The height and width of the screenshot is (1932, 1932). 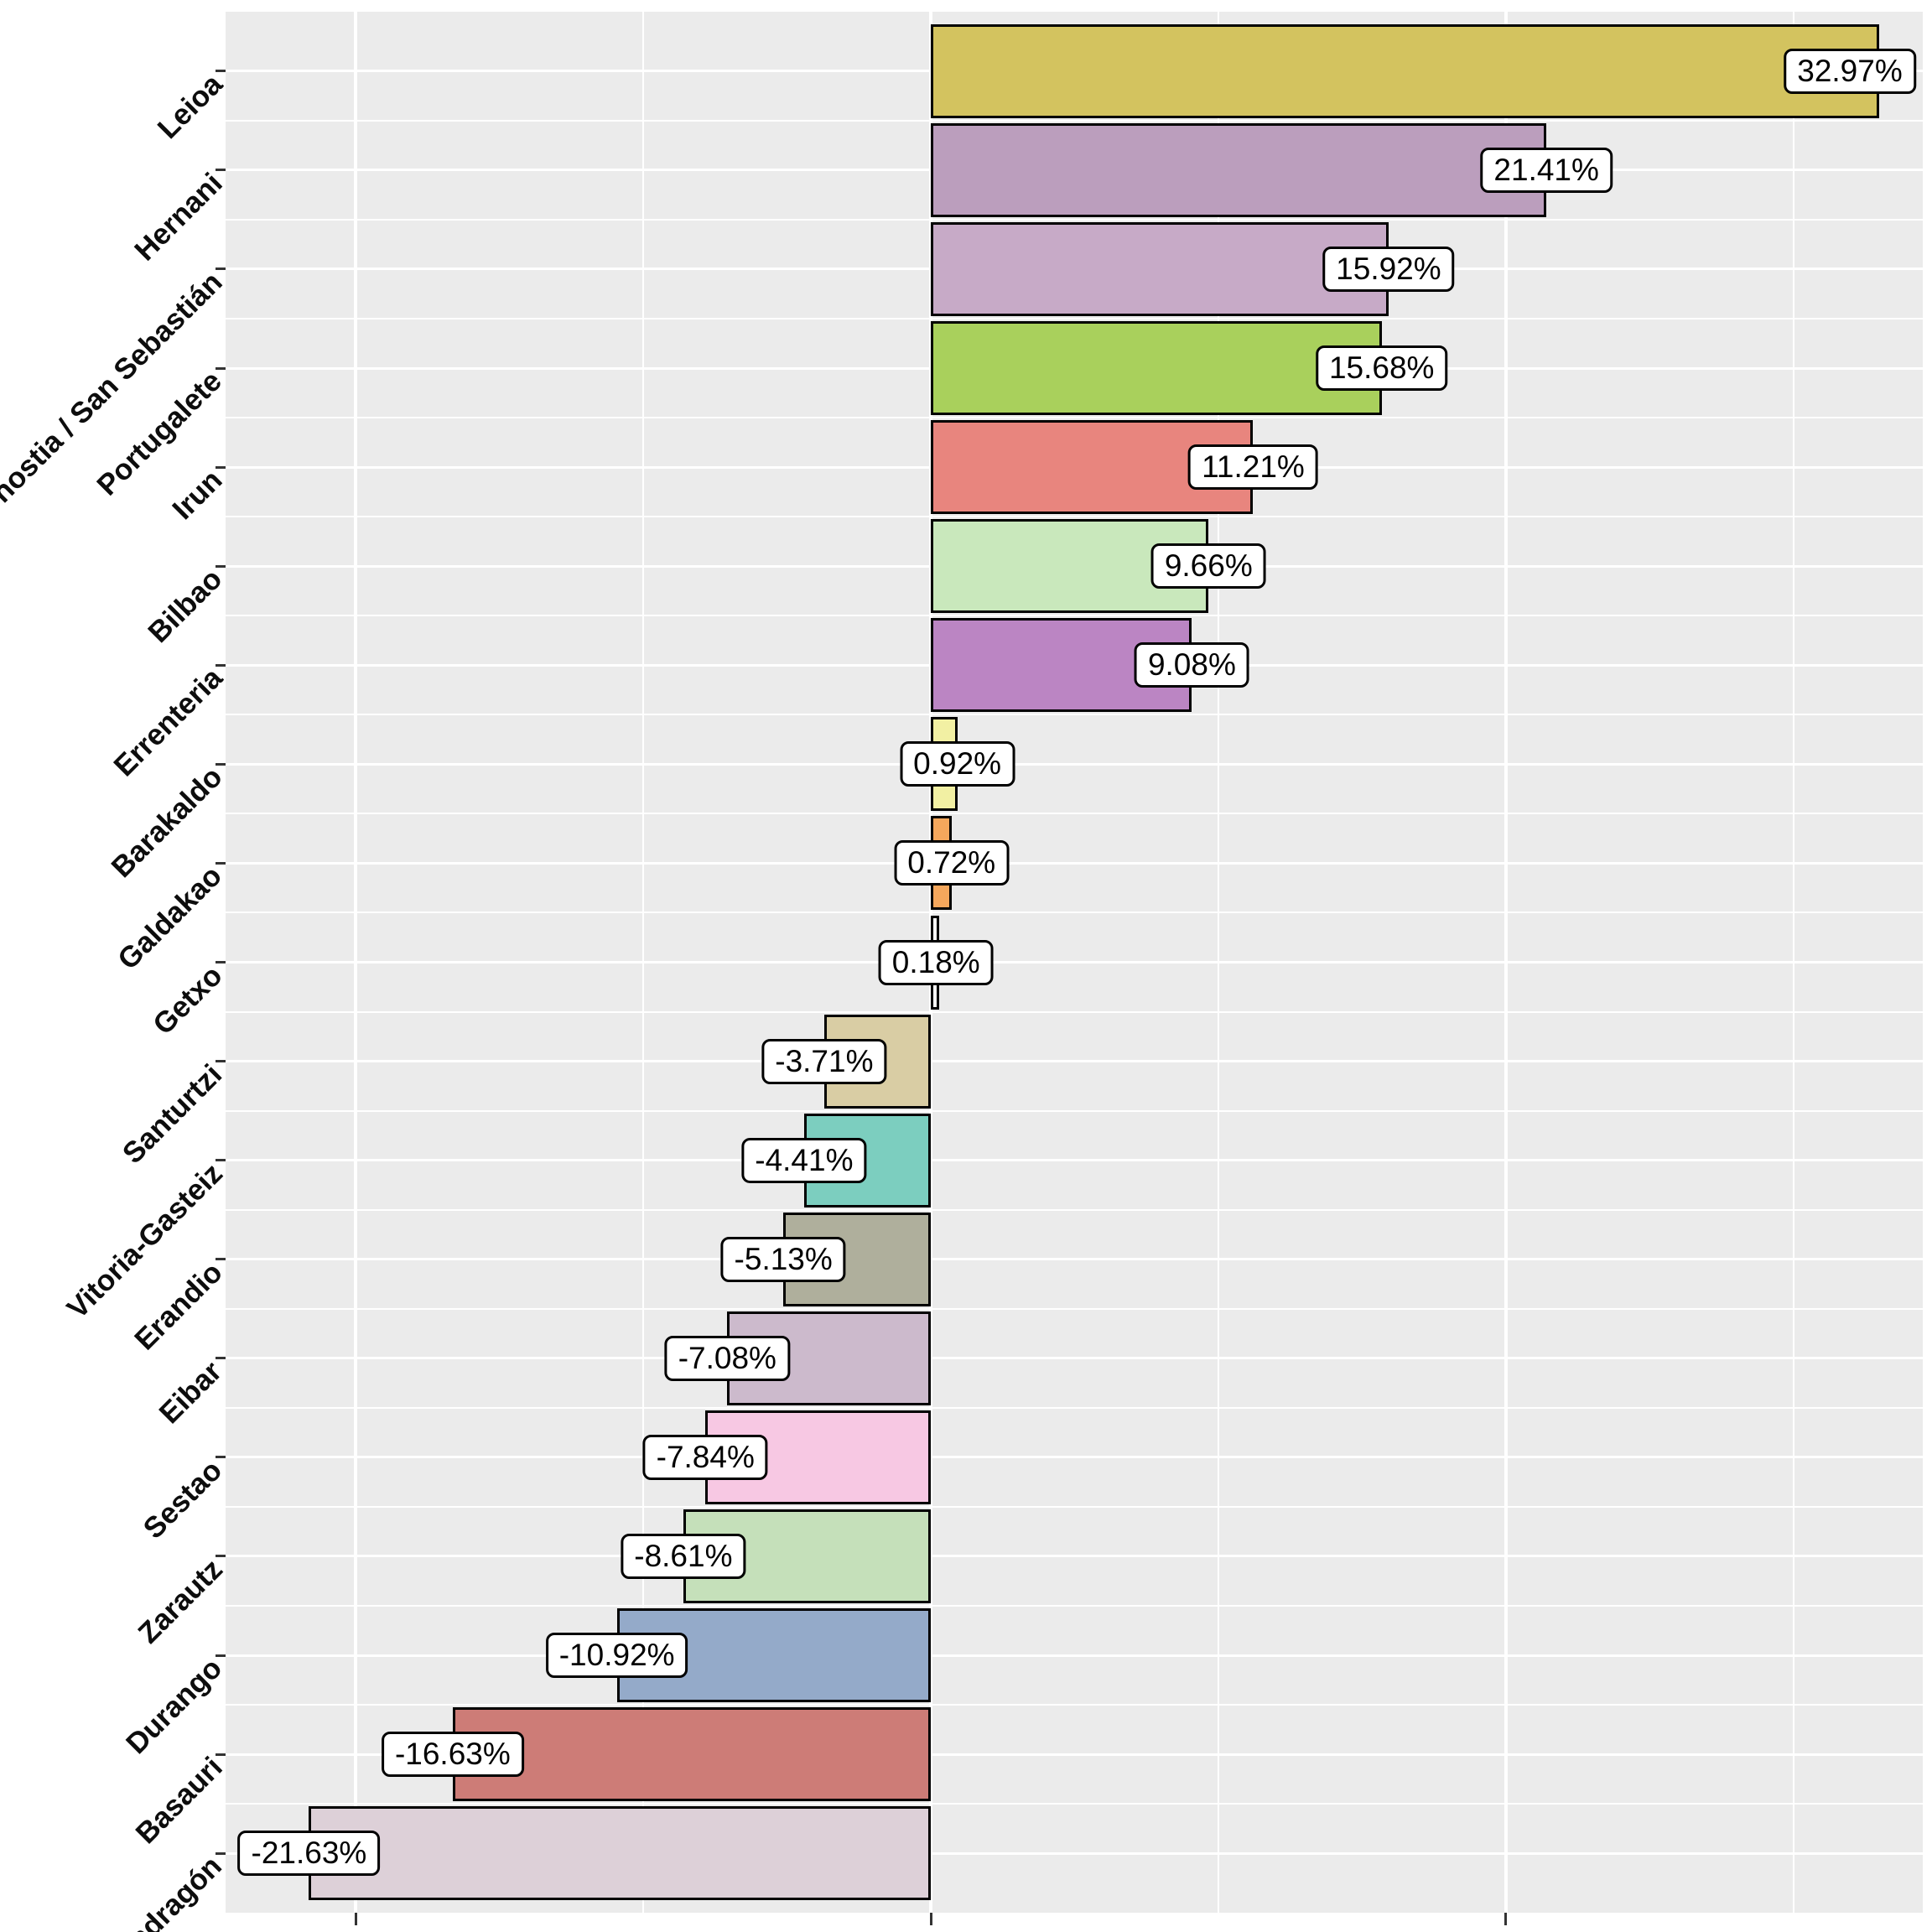 I want to click on y-axis-label: Erandio, so click(x=114, y=1302).